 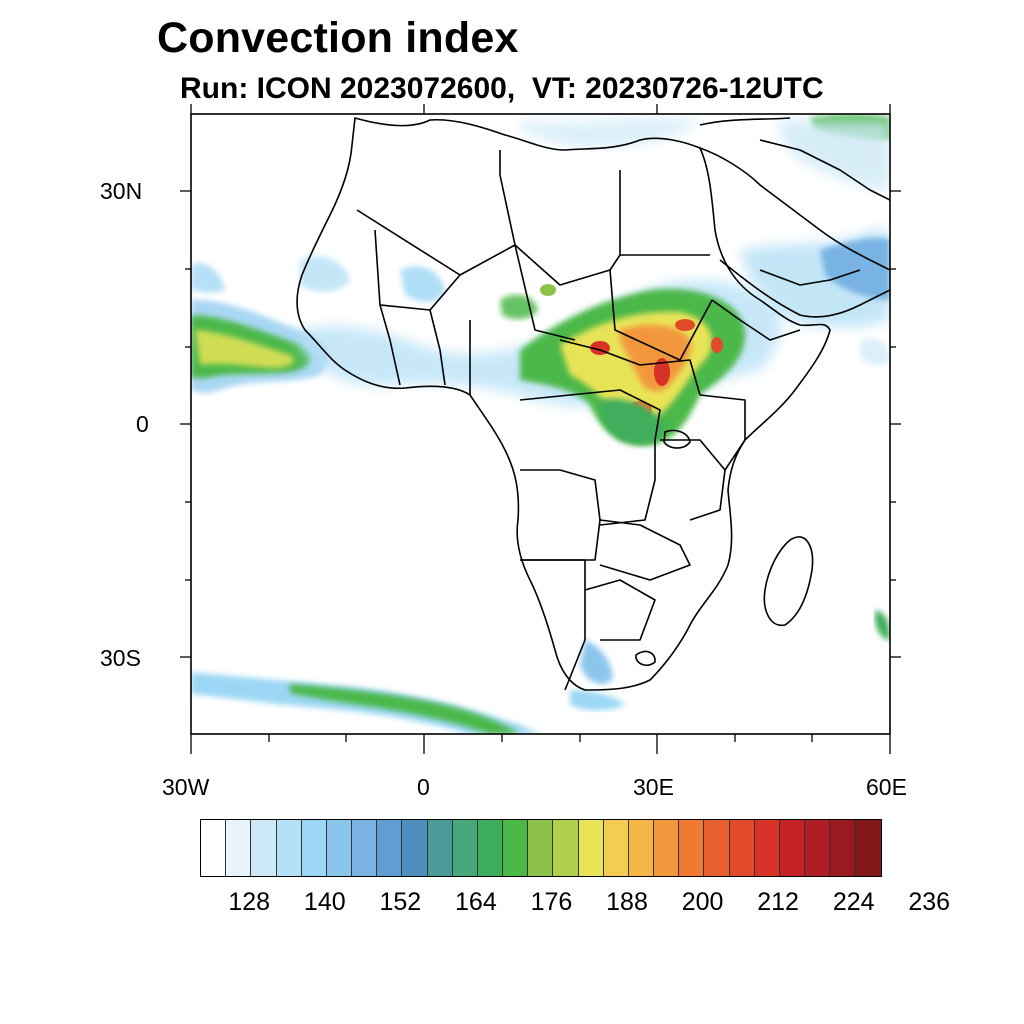 I want to click on shading-indian-ocean, so click(x=875, y=352).